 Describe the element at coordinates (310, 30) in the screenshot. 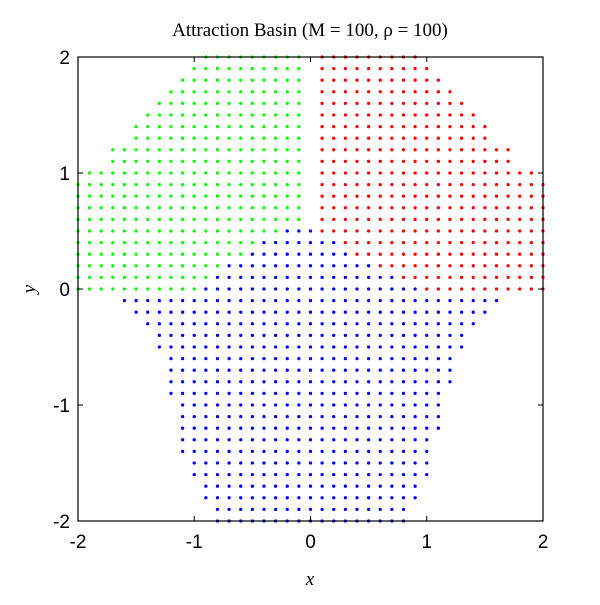

I see `chart-title: Attraction Basin (M = 100, ρ = 100)` at that location.